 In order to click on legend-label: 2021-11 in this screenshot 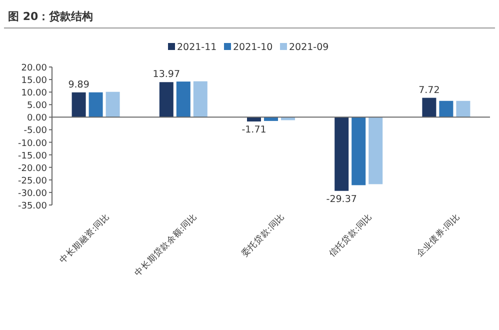, I will do `click(197, 47)`.